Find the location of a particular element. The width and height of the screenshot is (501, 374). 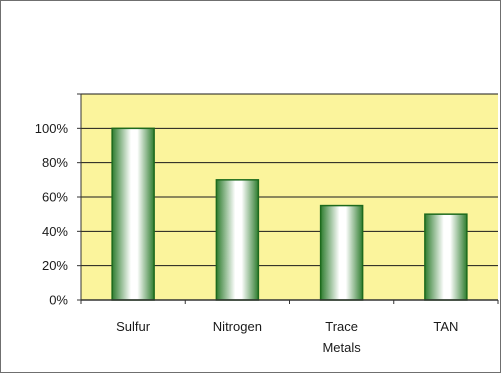

x-axis-category-labels: Sulfur Nitrogen Trace Metals TAN is located at coordinates (287, 337).